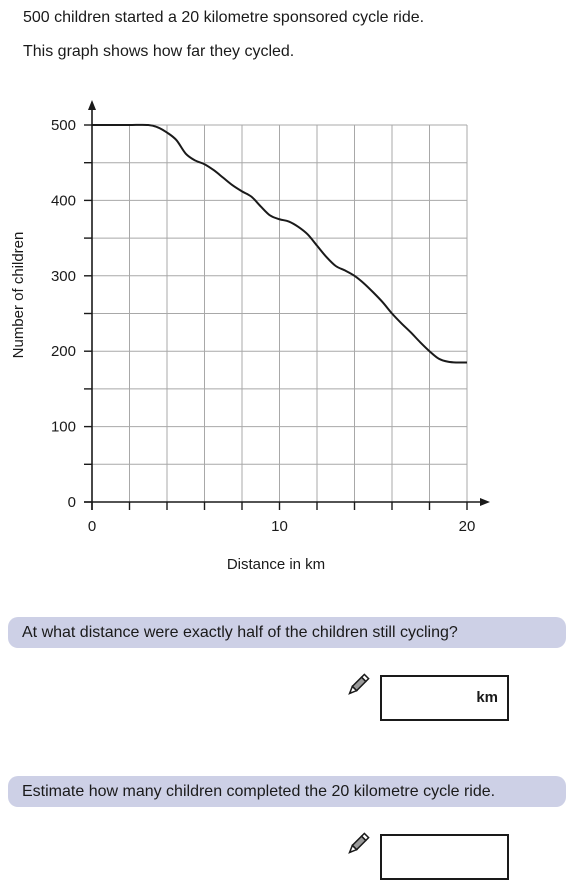 The image size is (572, 895). Describe the element at coordinates (72, 502) in the screenshot. I see `y-tick-label: 0` at that location.